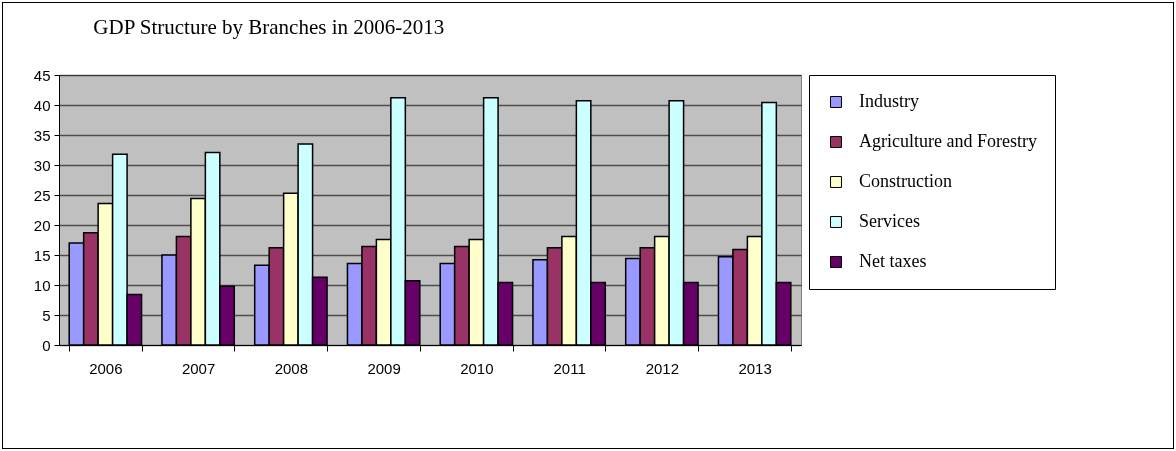 Image resolution: width=1176 pixels, height=451 pixels. What do you see at coordinates (106, 368) in the screenshot?
I see `x-tick-label: 2006` at bounding box center [106, 368].